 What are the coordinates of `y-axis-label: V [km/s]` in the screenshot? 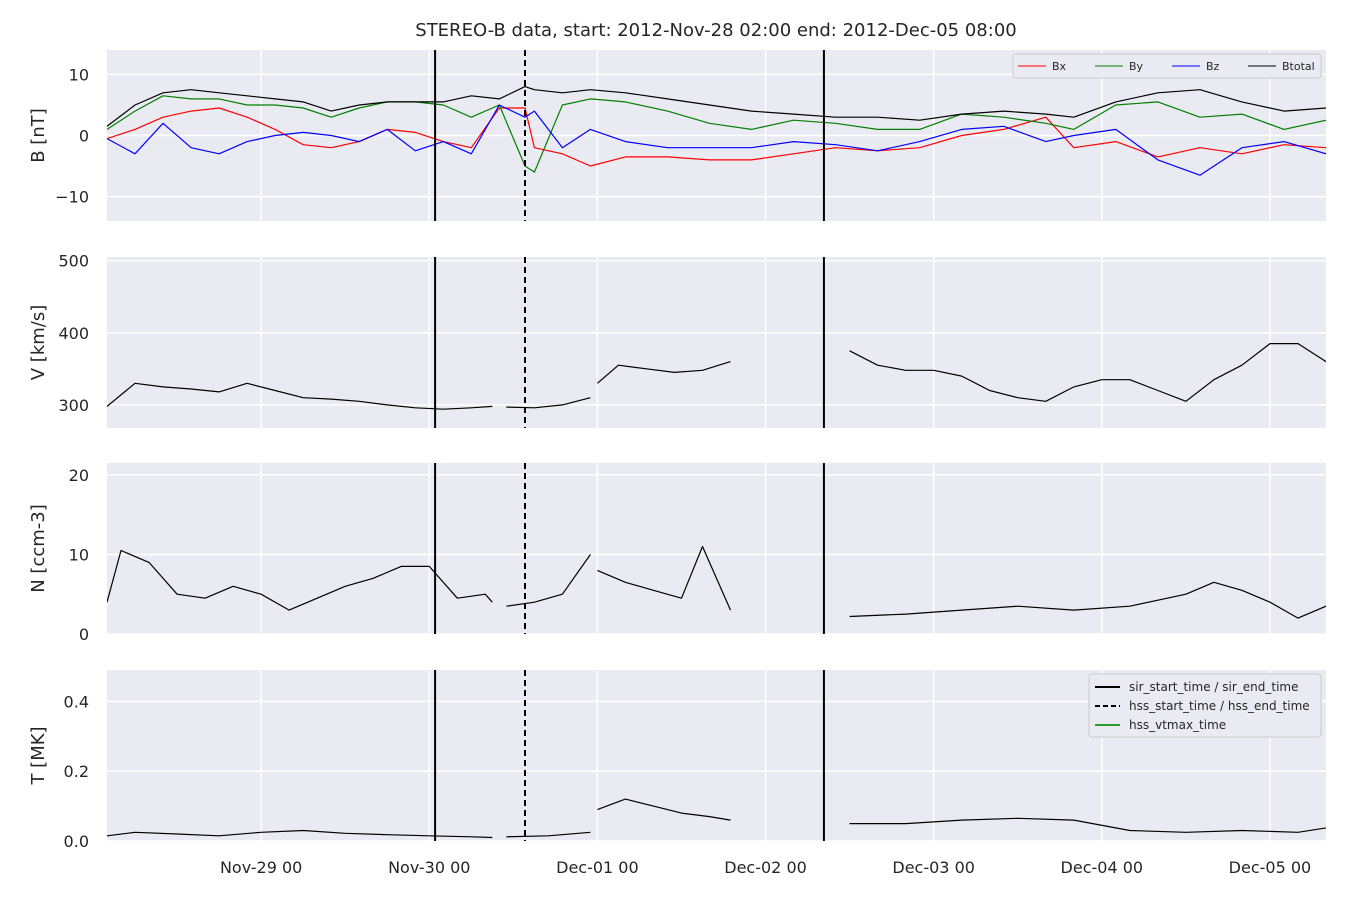 It's located at (38, 342).